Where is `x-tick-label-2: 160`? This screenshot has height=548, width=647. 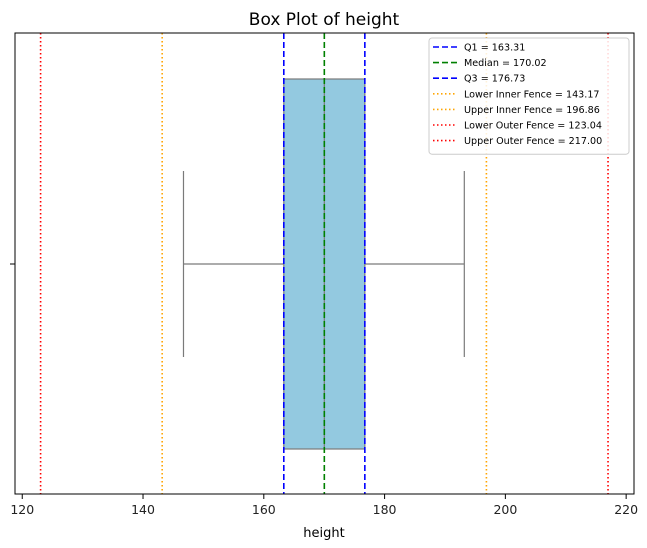 x-tick-label-2: 160 is located at coordinates (264, 509).